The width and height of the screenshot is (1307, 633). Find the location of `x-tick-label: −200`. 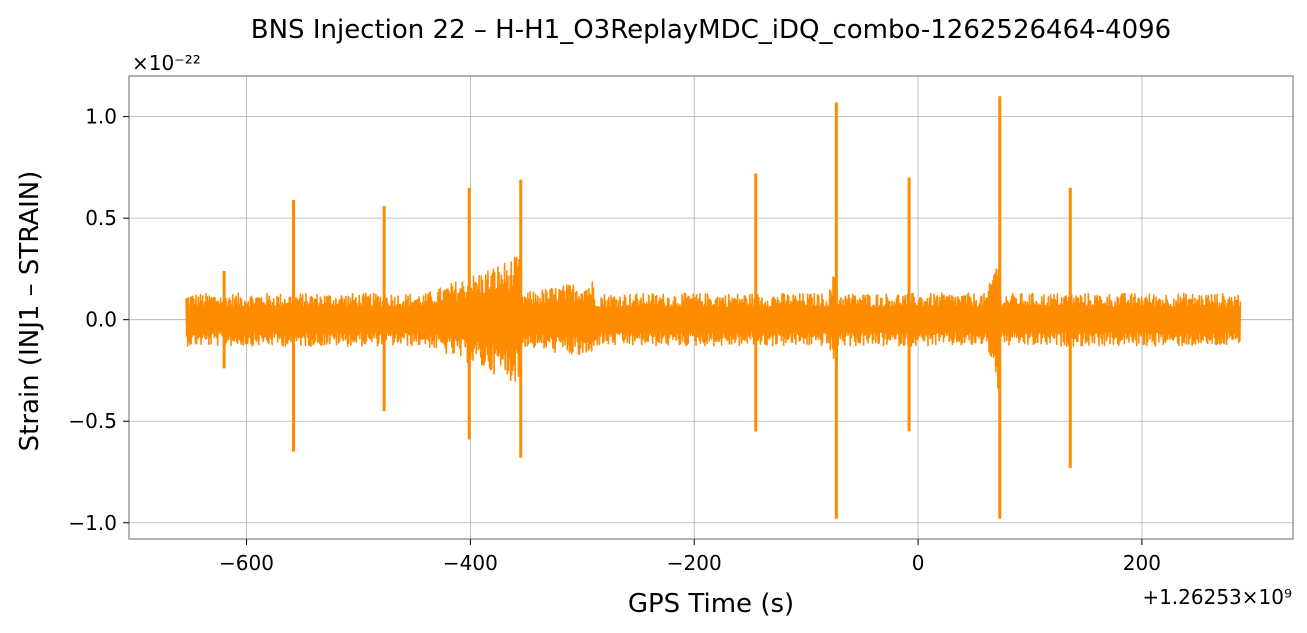

x-tick-label: −200 is located at coordinates (694, 563).